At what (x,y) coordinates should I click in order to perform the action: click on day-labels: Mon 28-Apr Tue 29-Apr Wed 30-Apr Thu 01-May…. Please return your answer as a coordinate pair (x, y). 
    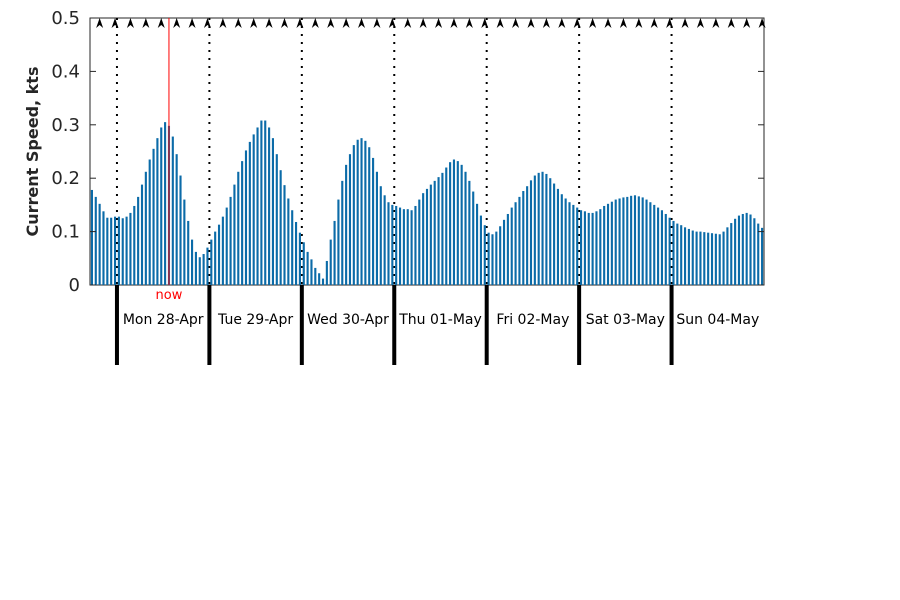
    Looking at the image, I should click on (441, 320).